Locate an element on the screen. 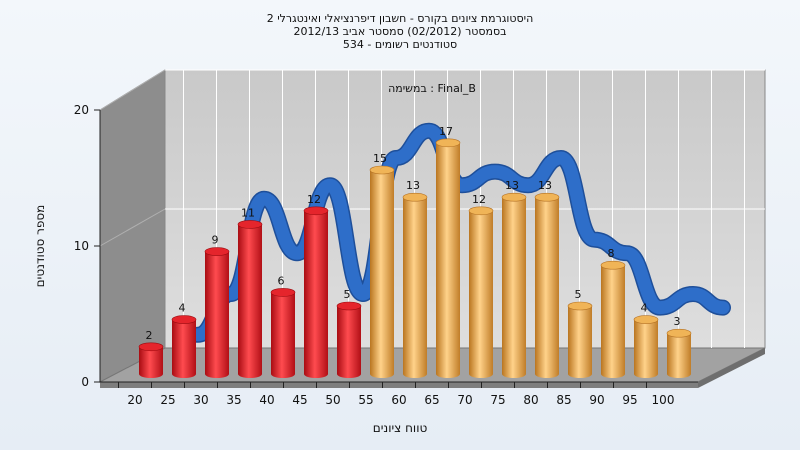 The height and width of the screenshot is (450, 800). x-tick-label: 35 is located at coordinates (233, 400).